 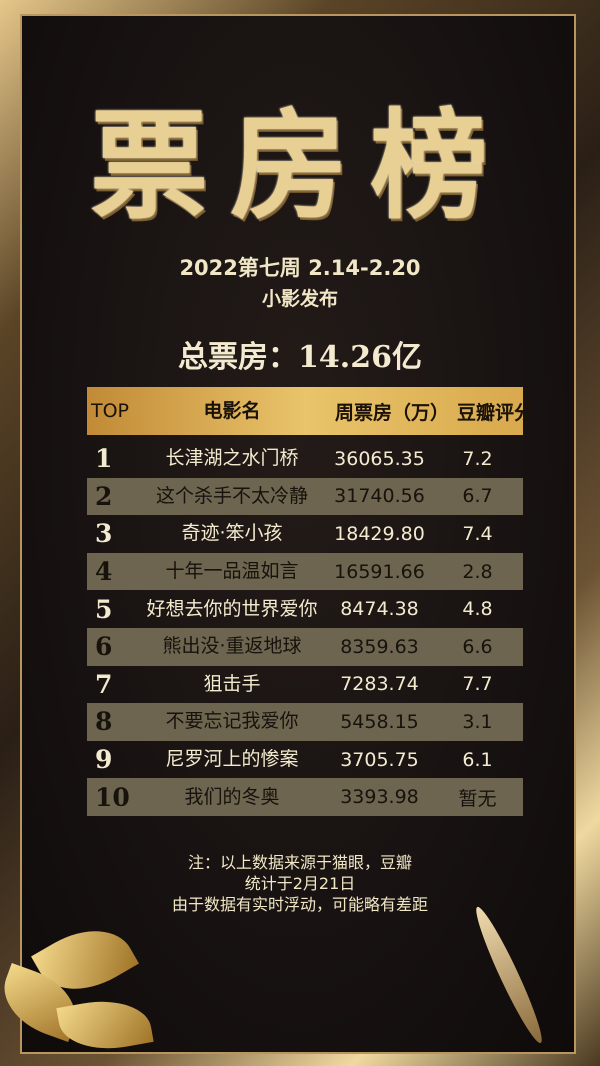 I want to click on table-row: 1 长津湖之水门桥 36065.35 7.2, so click(x=305, y=459).